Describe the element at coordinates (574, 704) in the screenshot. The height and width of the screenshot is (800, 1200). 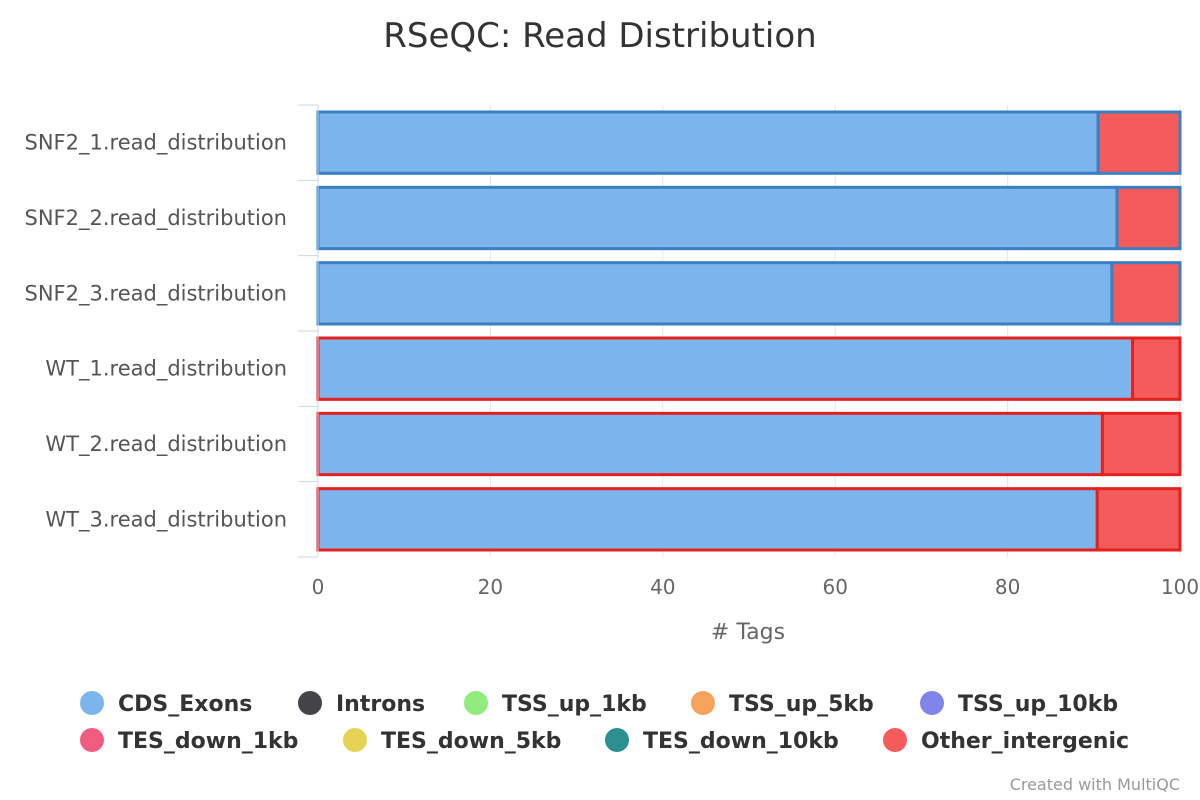
I see `legend-label: TSS_up_1kb` at that location.